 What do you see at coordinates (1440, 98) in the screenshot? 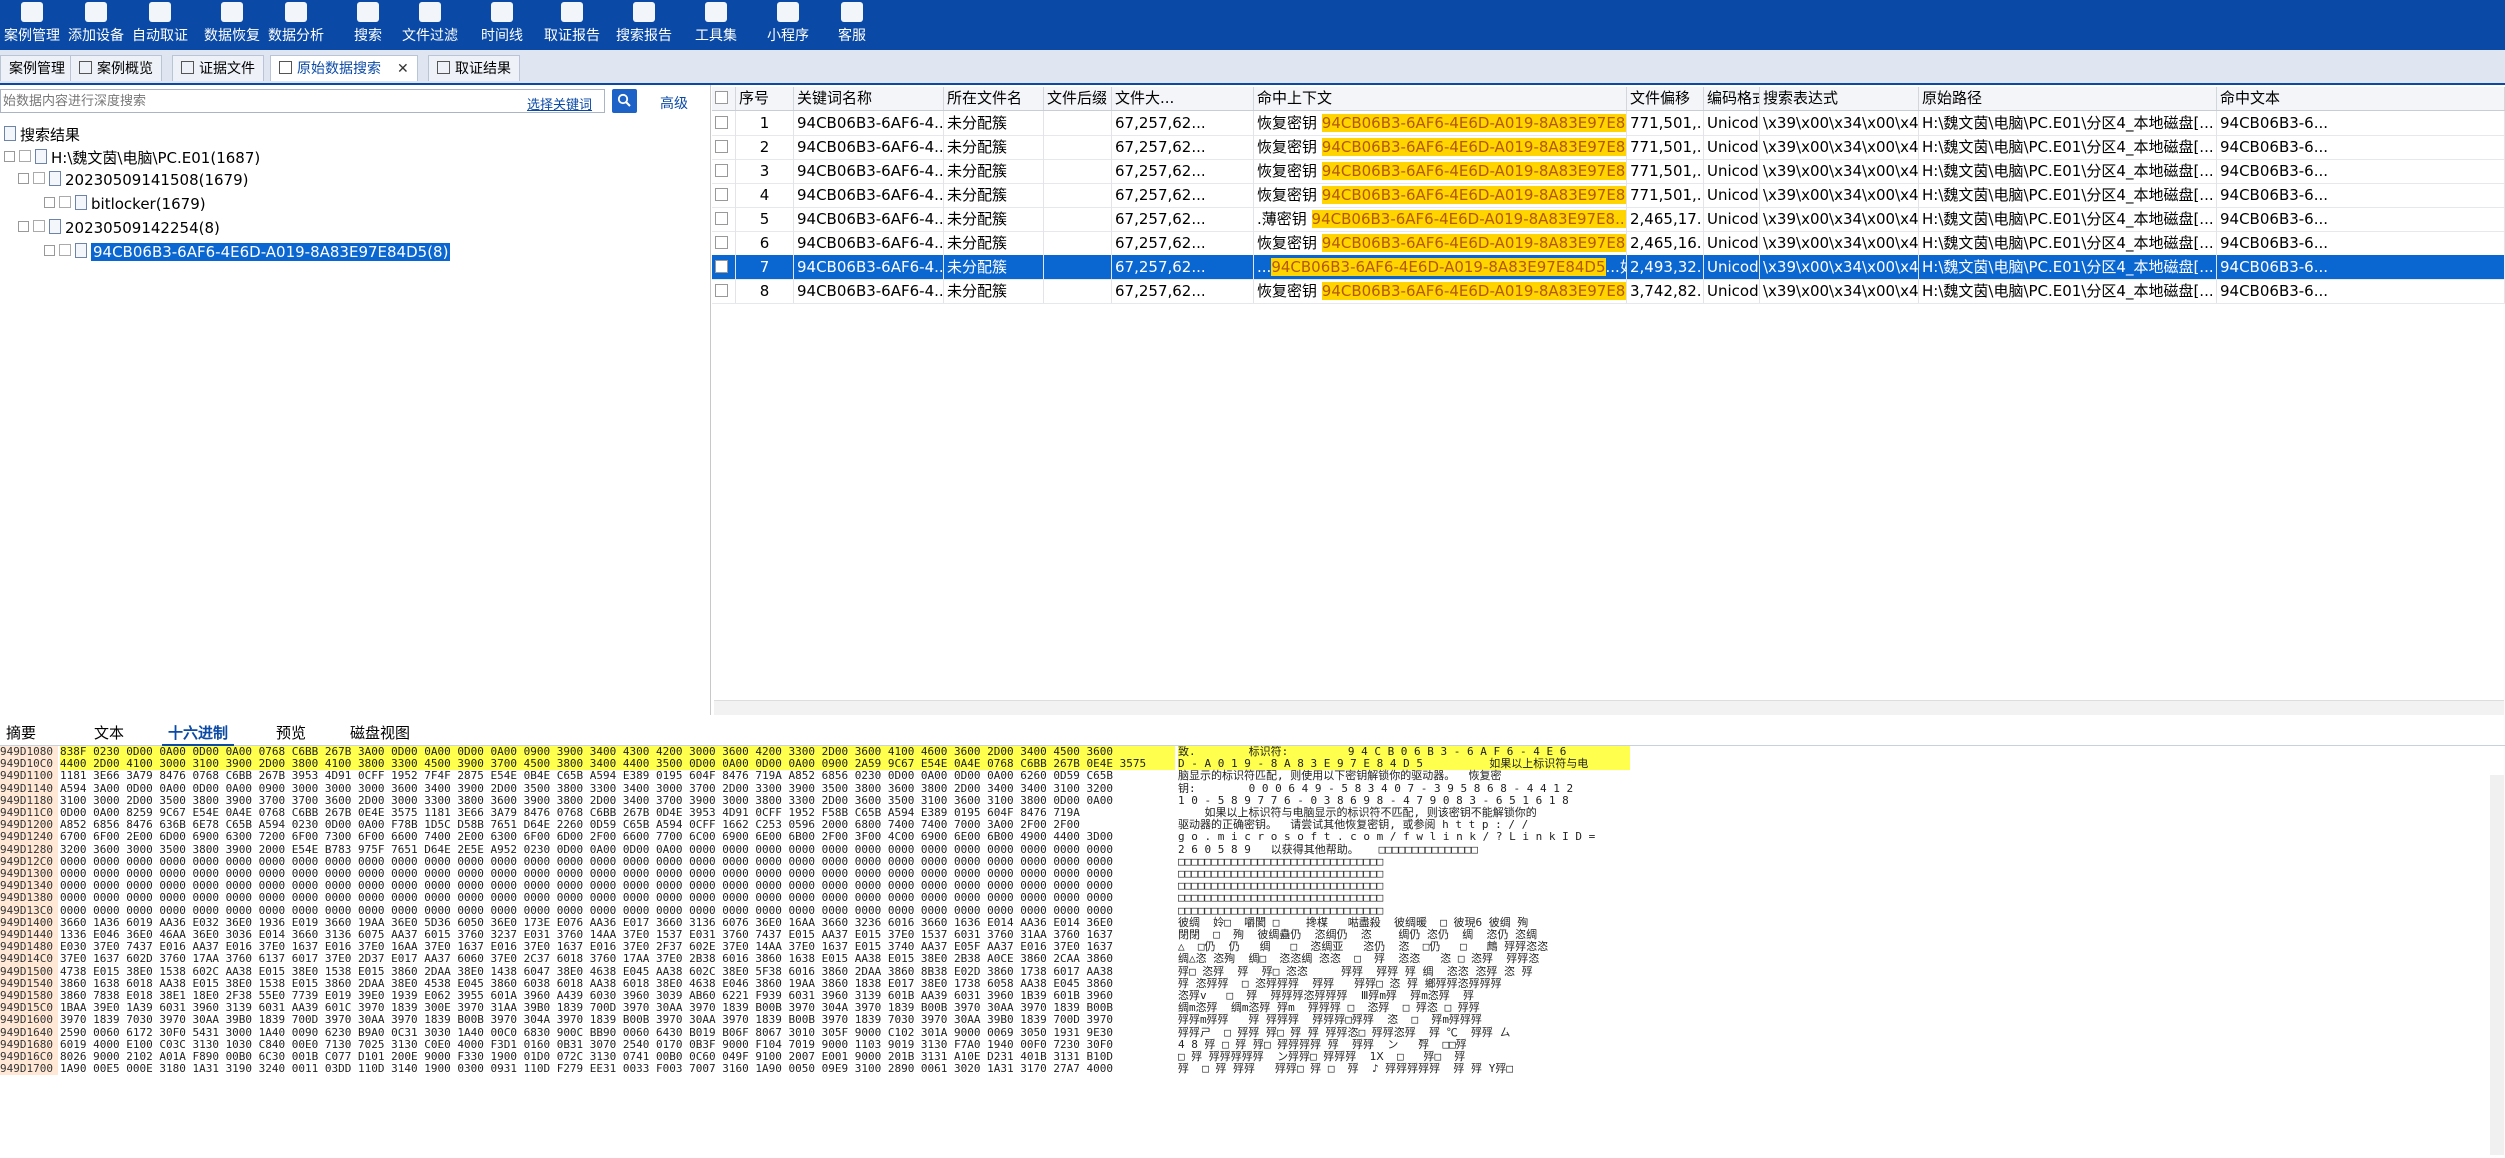
I see `column-header: 命中上下文` at bounding box center [1440, 98].